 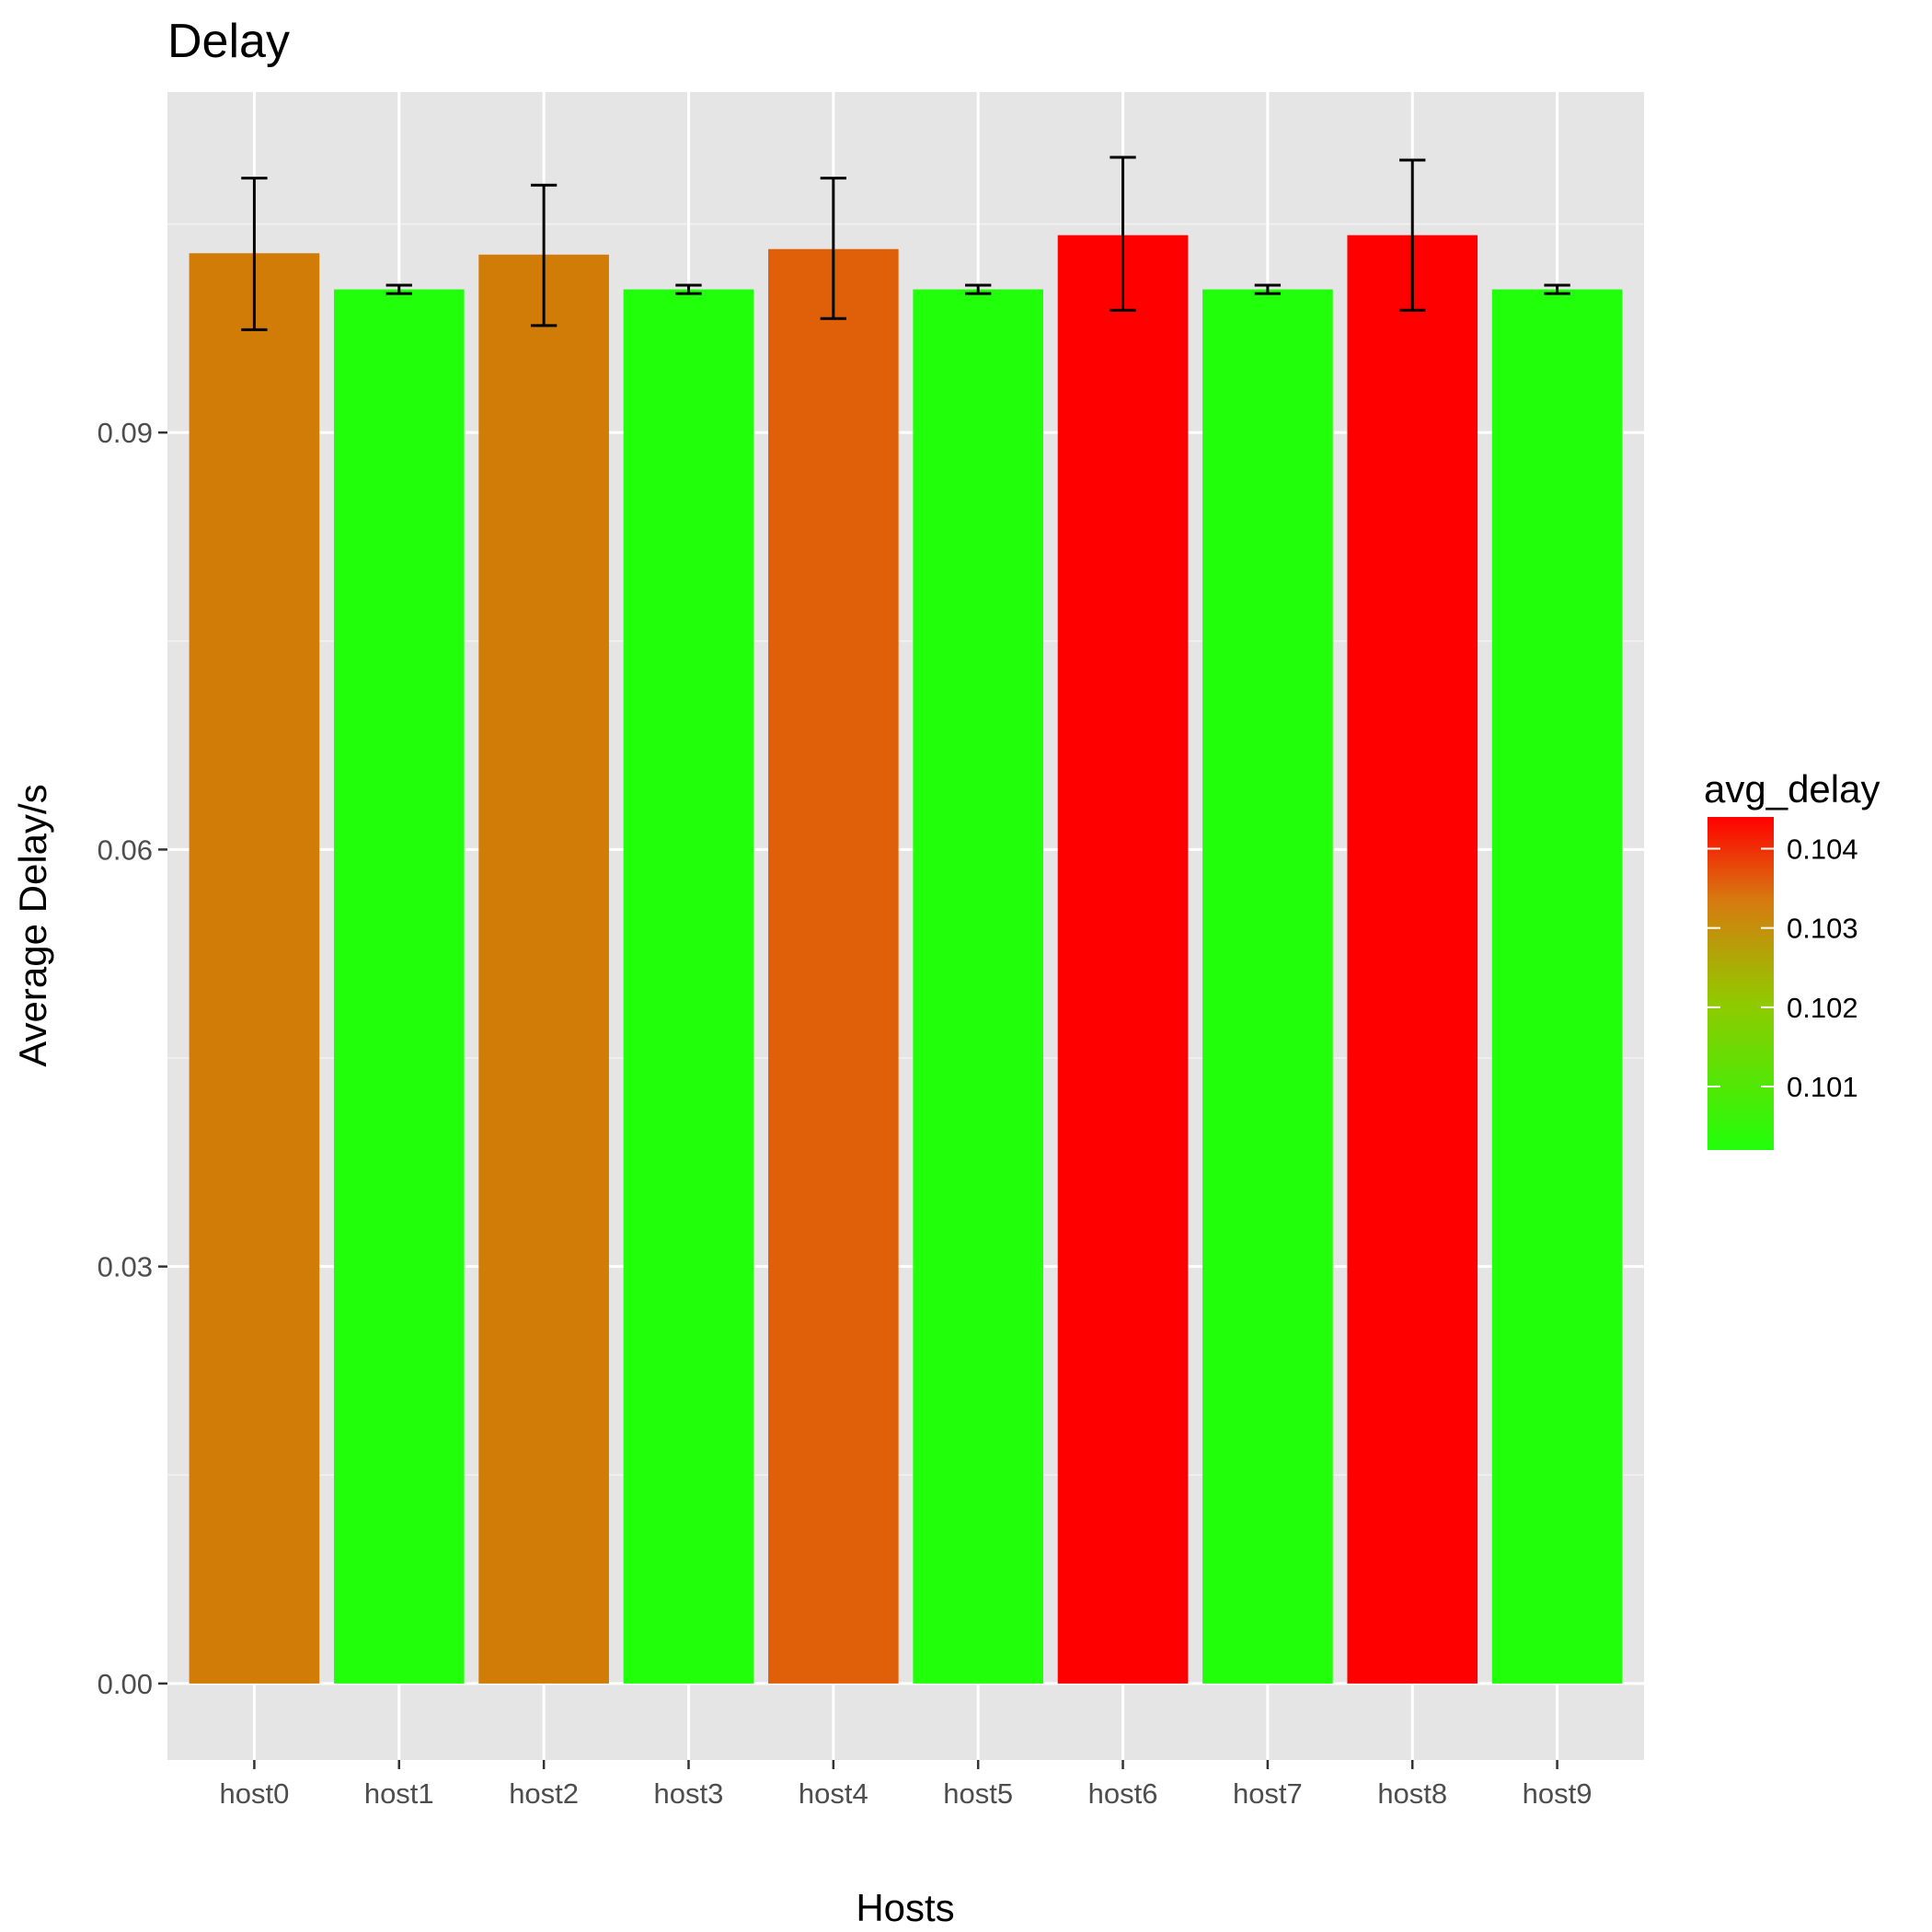 What do you see at coordinates (905, 1907) in the screenshot?
I see `x-axis-title: Hosts` at bounding box center [905, 1907].